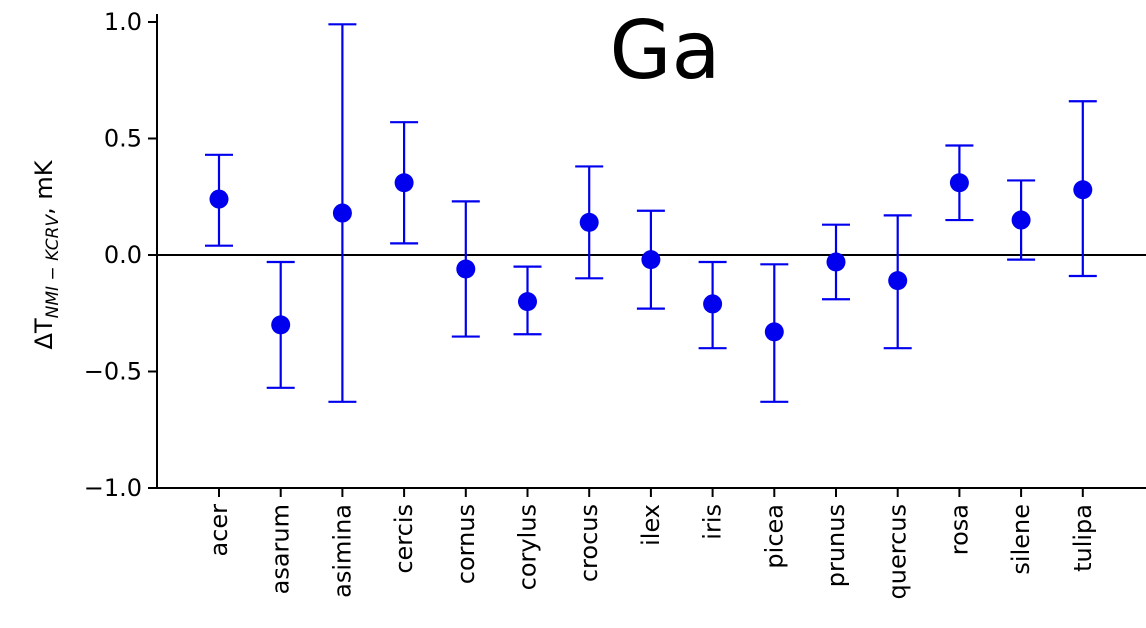 This screenshot has height=628, width=1146. Describe the element at coordinates (1083, 538) in the screenshot. I see `x-tick-label: tulipa` at that location.